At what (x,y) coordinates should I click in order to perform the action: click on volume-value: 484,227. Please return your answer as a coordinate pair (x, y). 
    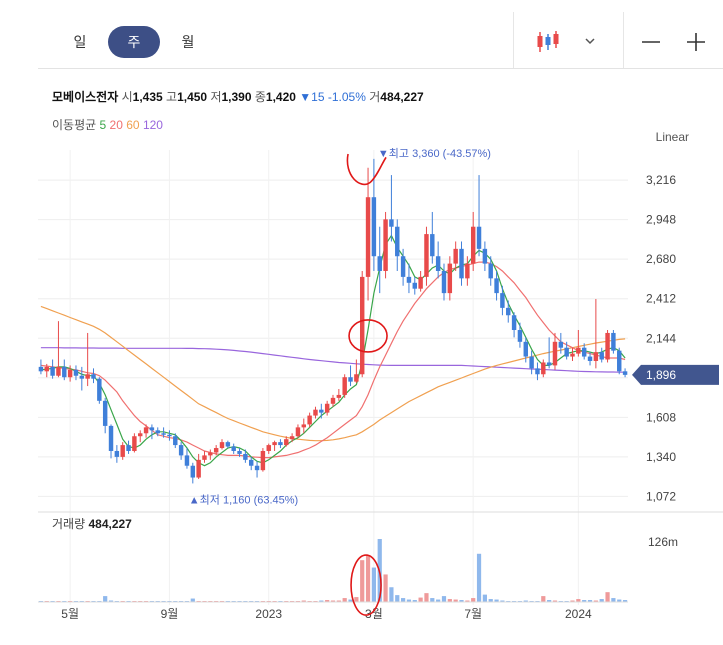
    Looking at the image, I should click on (402, 97).